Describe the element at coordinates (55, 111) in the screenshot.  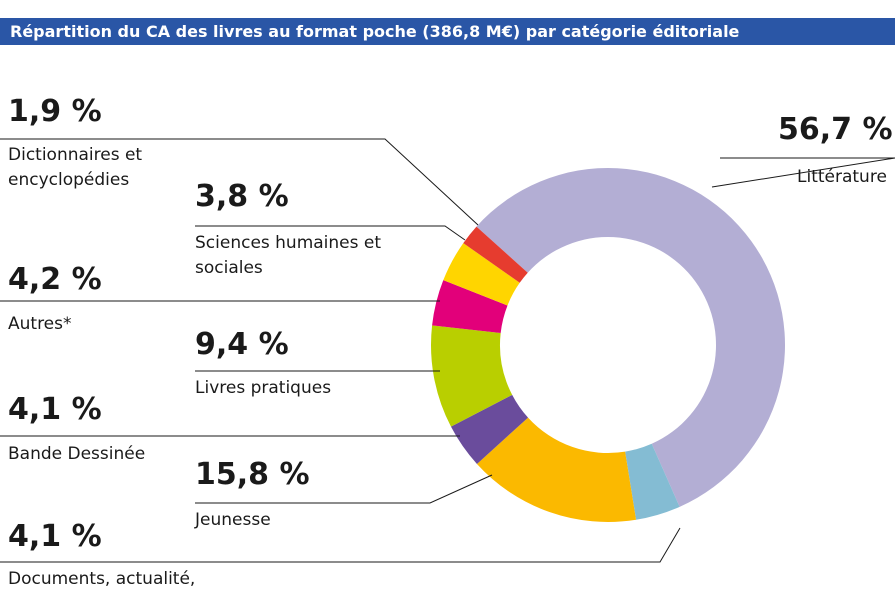
I see `value-label: 1,9 %` at that location.